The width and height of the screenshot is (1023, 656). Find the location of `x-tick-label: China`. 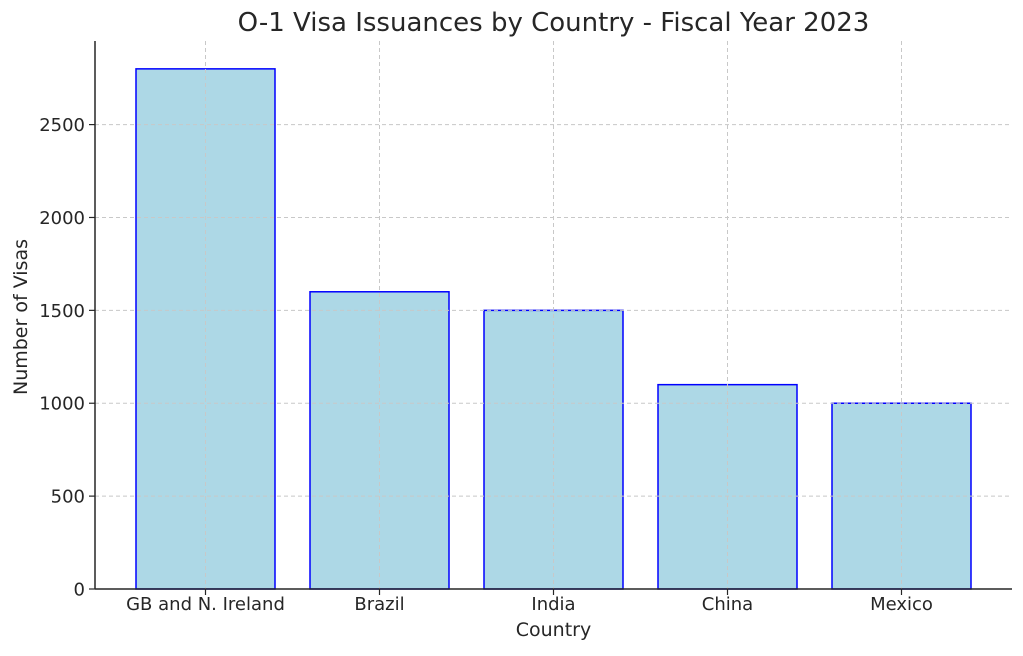

x-tick-label: China is located at coordinates (727, 604).